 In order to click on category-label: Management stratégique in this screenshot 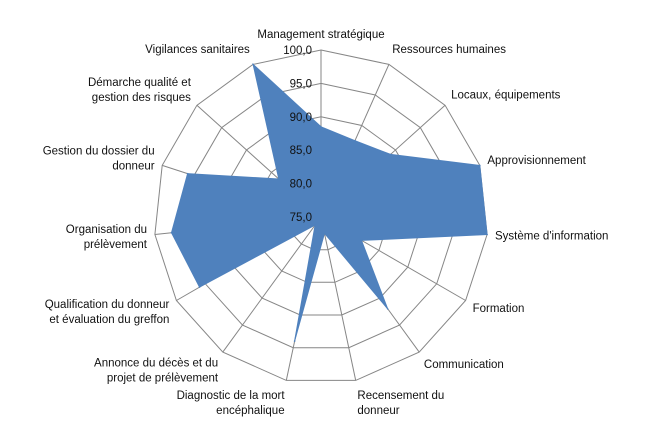, I will do `click(320, 35)`.